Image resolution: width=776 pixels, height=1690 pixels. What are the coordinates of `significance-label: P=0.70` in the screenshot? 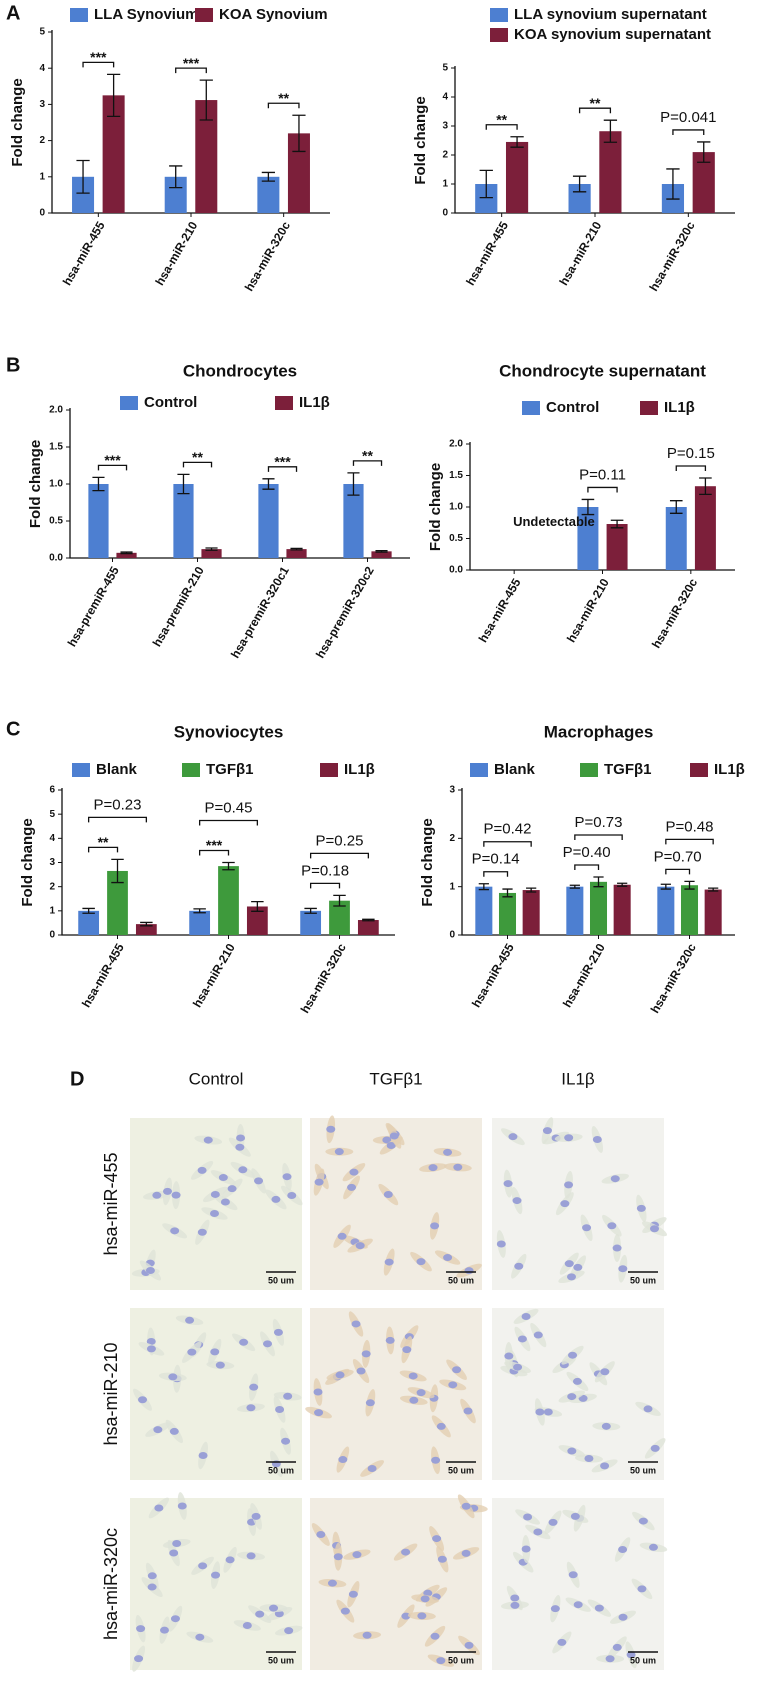 It's located at (678, 856).